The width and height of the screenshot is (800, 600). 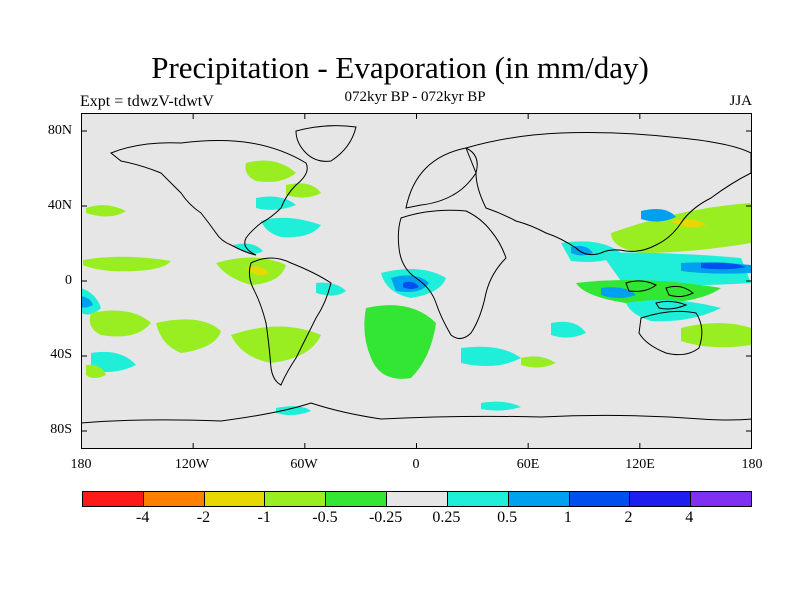 What do you see at coordinates (628, 517) in the screenshot?
I see `colorbar-label: 2` at bounding box center [628, 517].